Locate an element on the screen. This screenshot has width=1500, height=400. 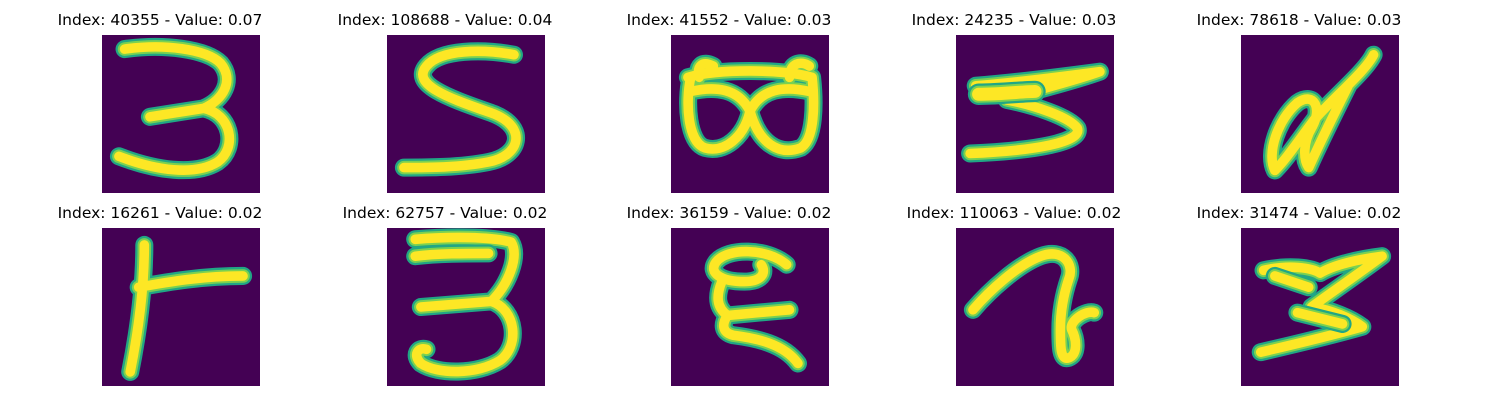
sample-panel: Index: 36159 - Value: 0.02 is located at coordinates (729, 296).